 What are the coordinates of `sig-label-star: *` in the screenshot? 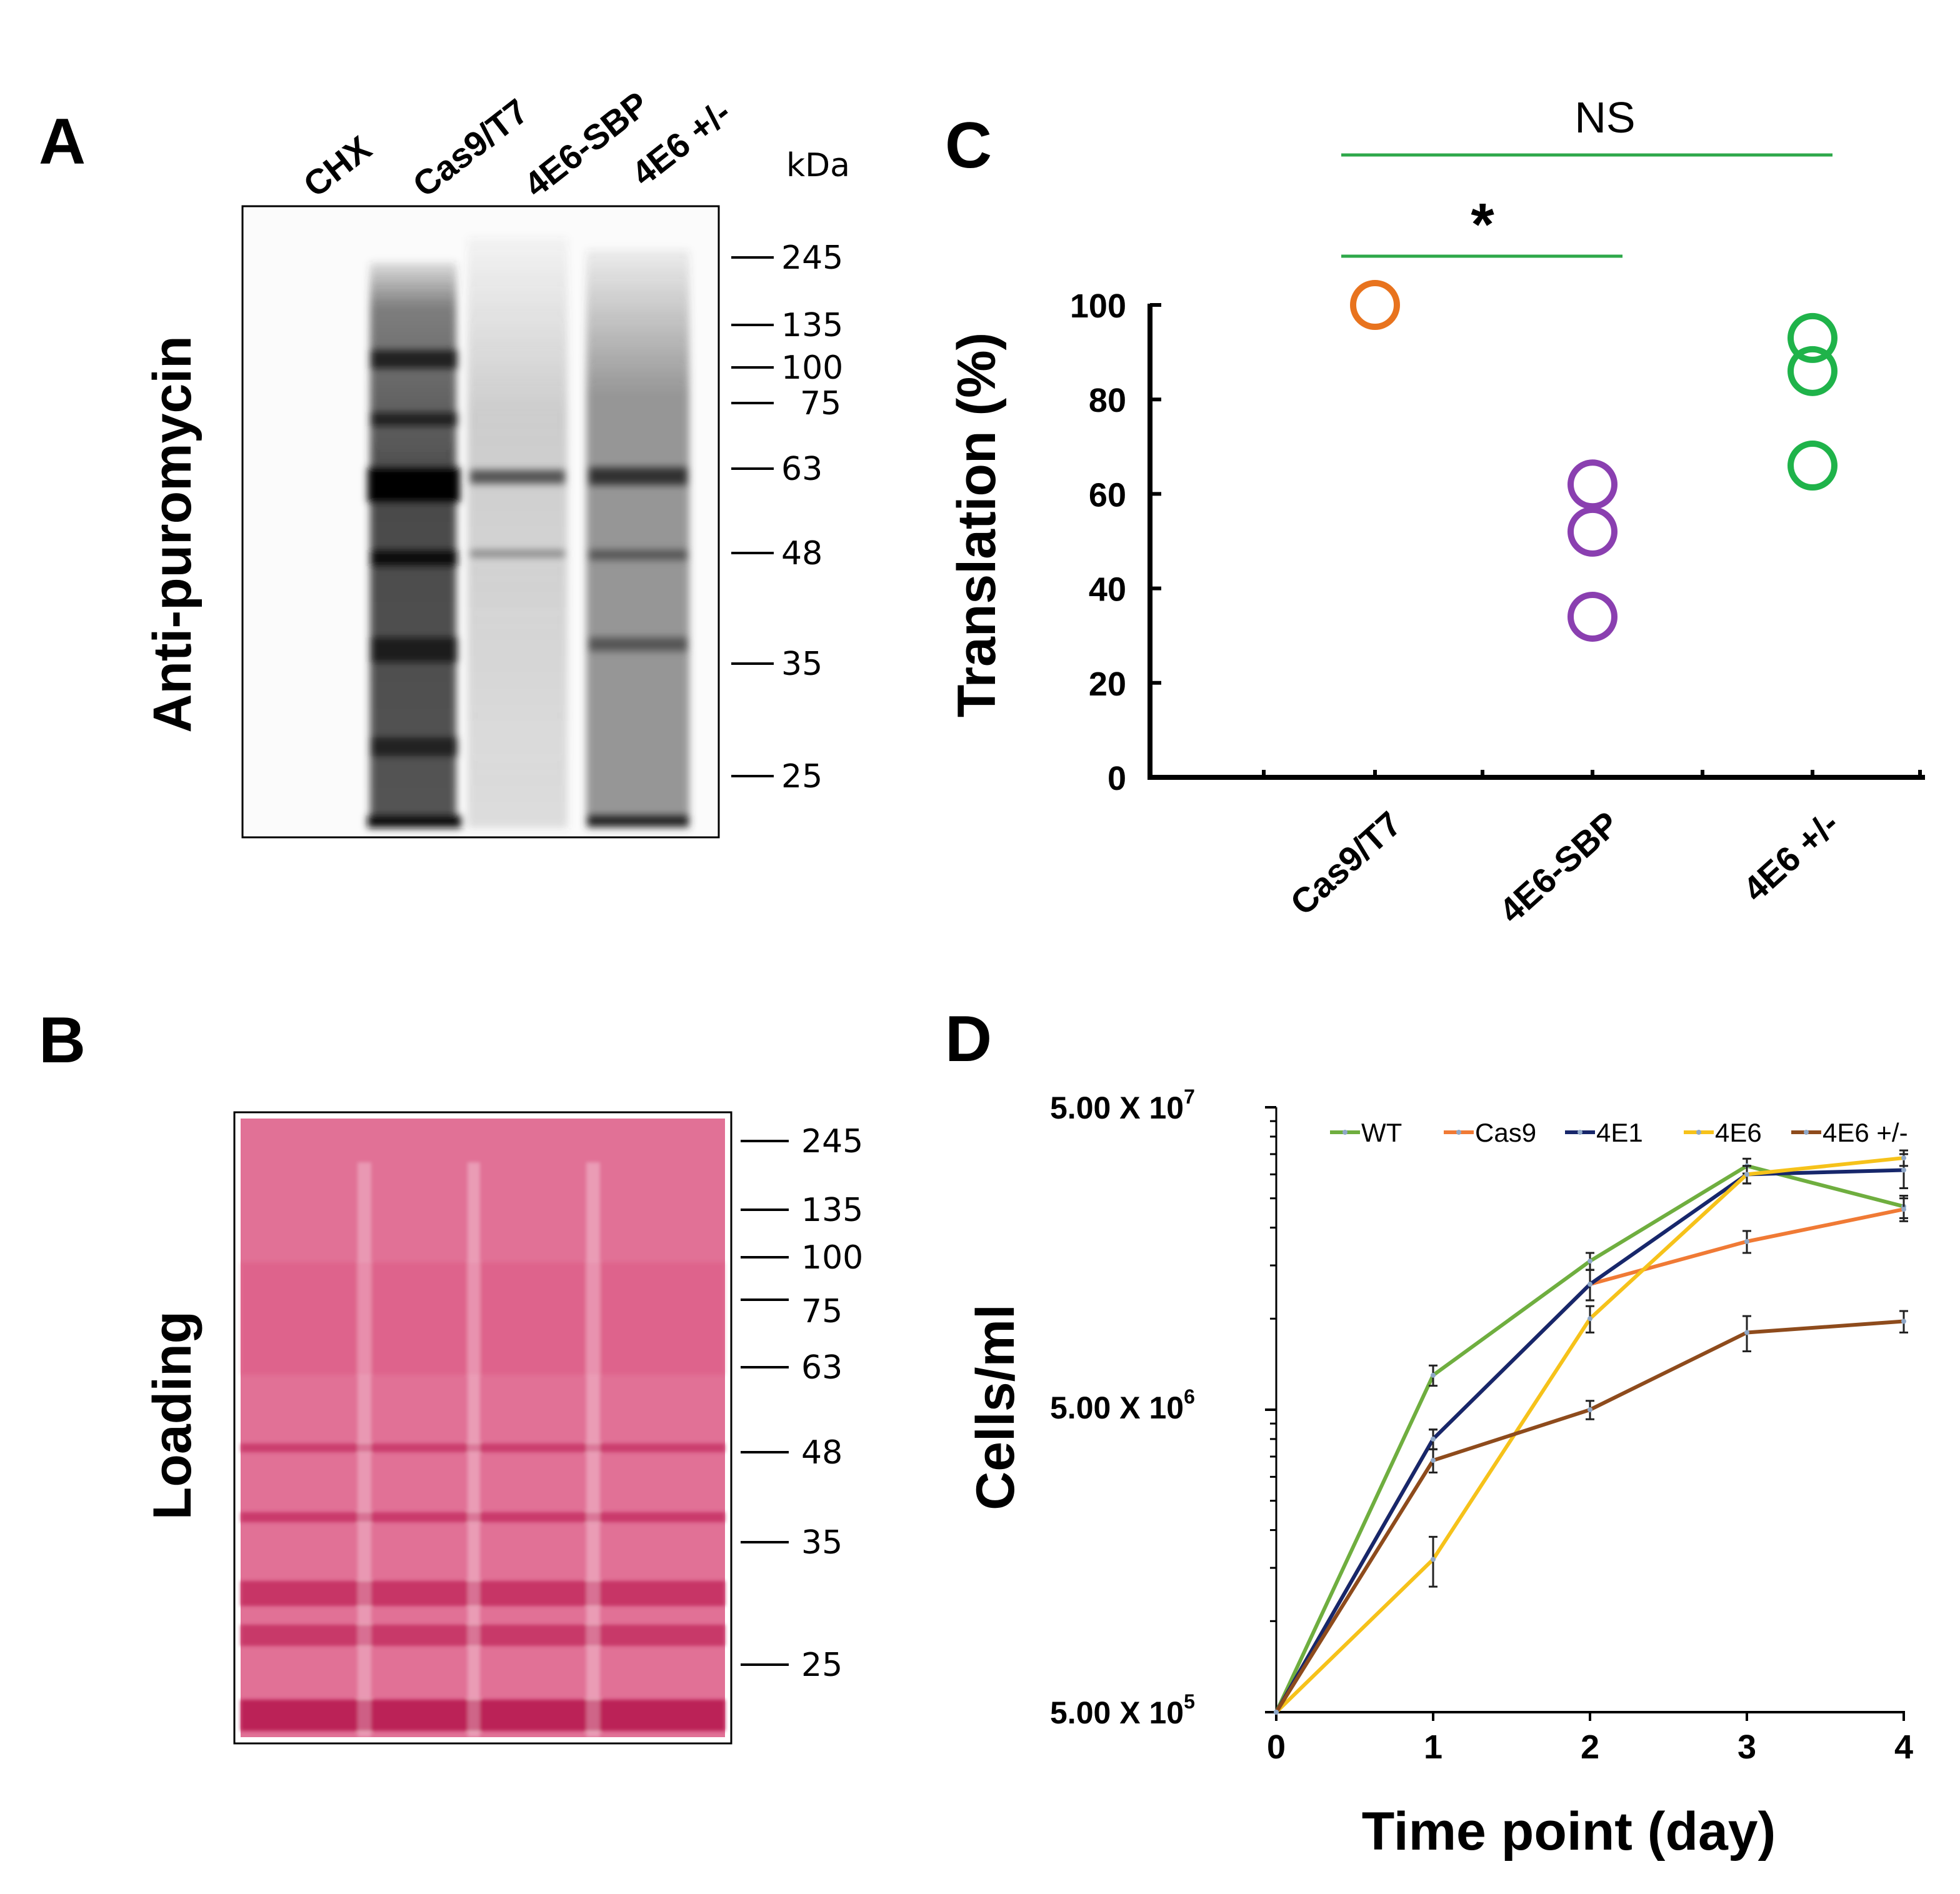 It's located at (1482, 225).